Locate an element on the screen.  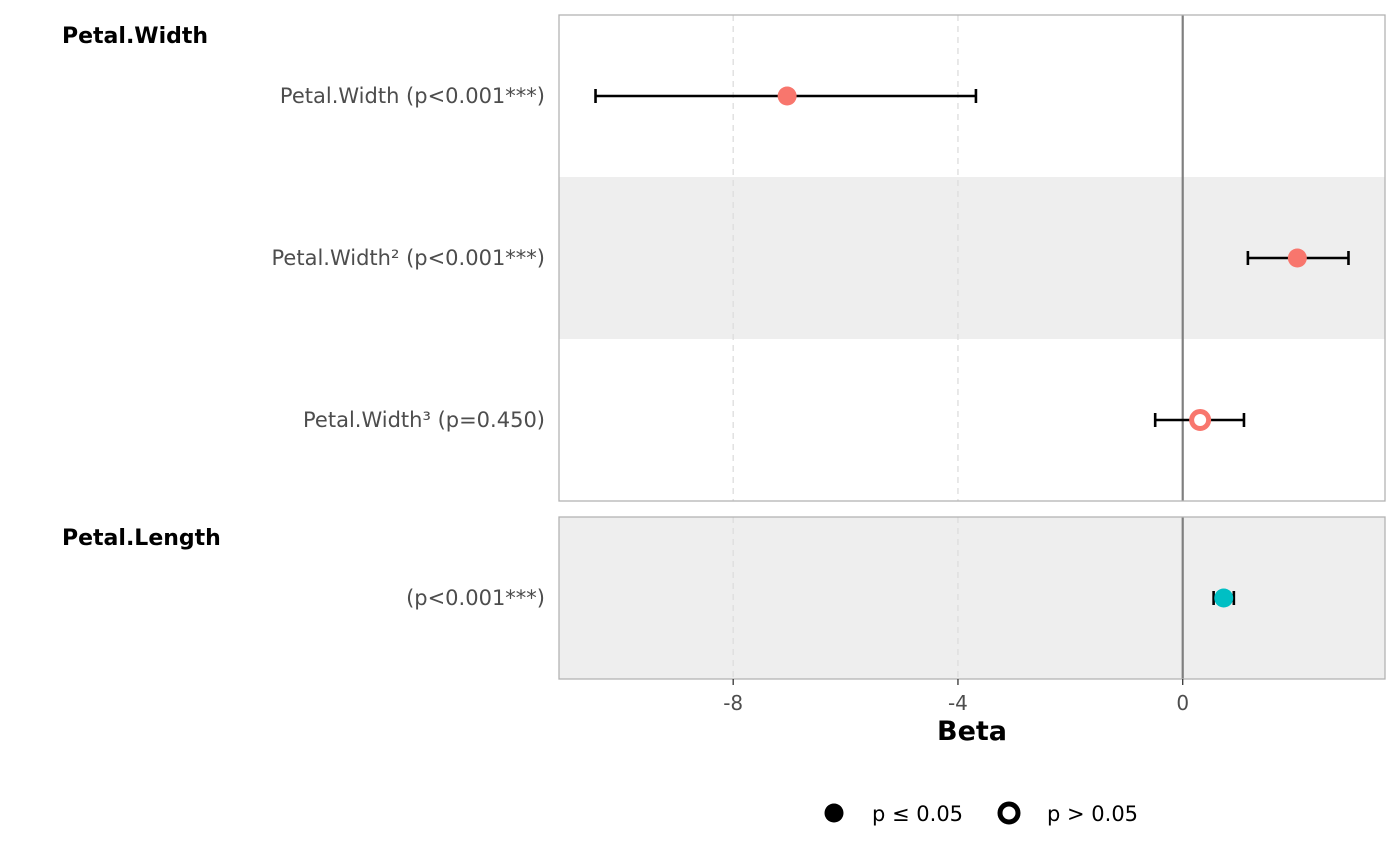
group-label: Petal.Width is located at coordinates (135, 36).